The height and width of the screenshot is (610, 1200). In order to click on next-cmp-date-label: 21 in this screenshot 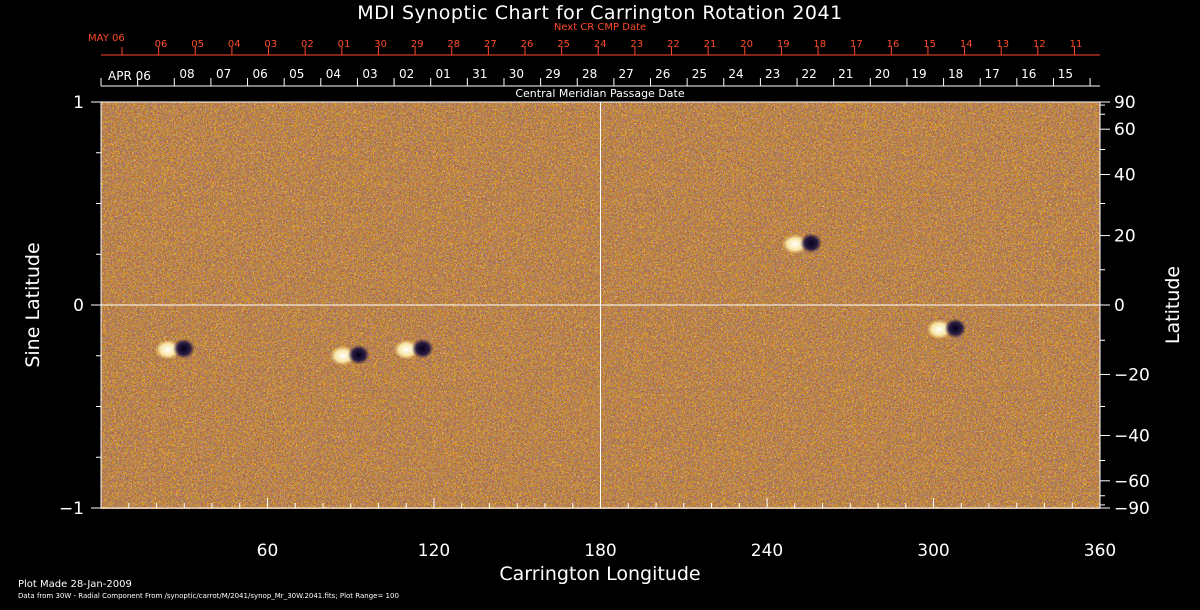, I will do `click(710, 44)`.